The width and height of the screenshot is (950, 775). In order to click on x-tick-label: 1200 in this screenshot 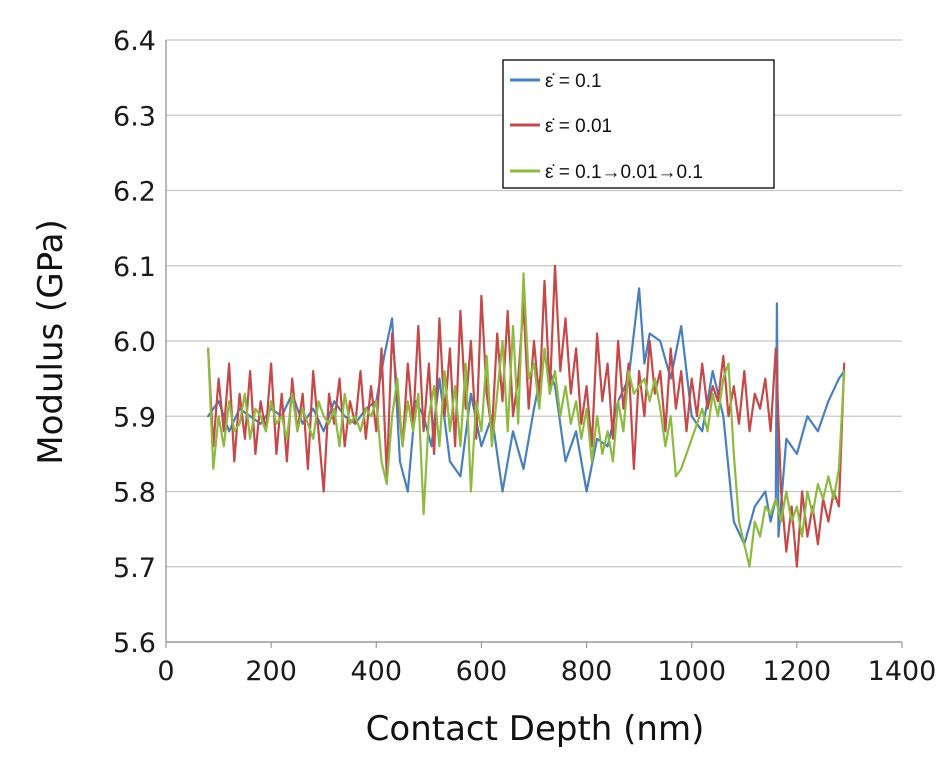, I will do `click(796, 671)`.